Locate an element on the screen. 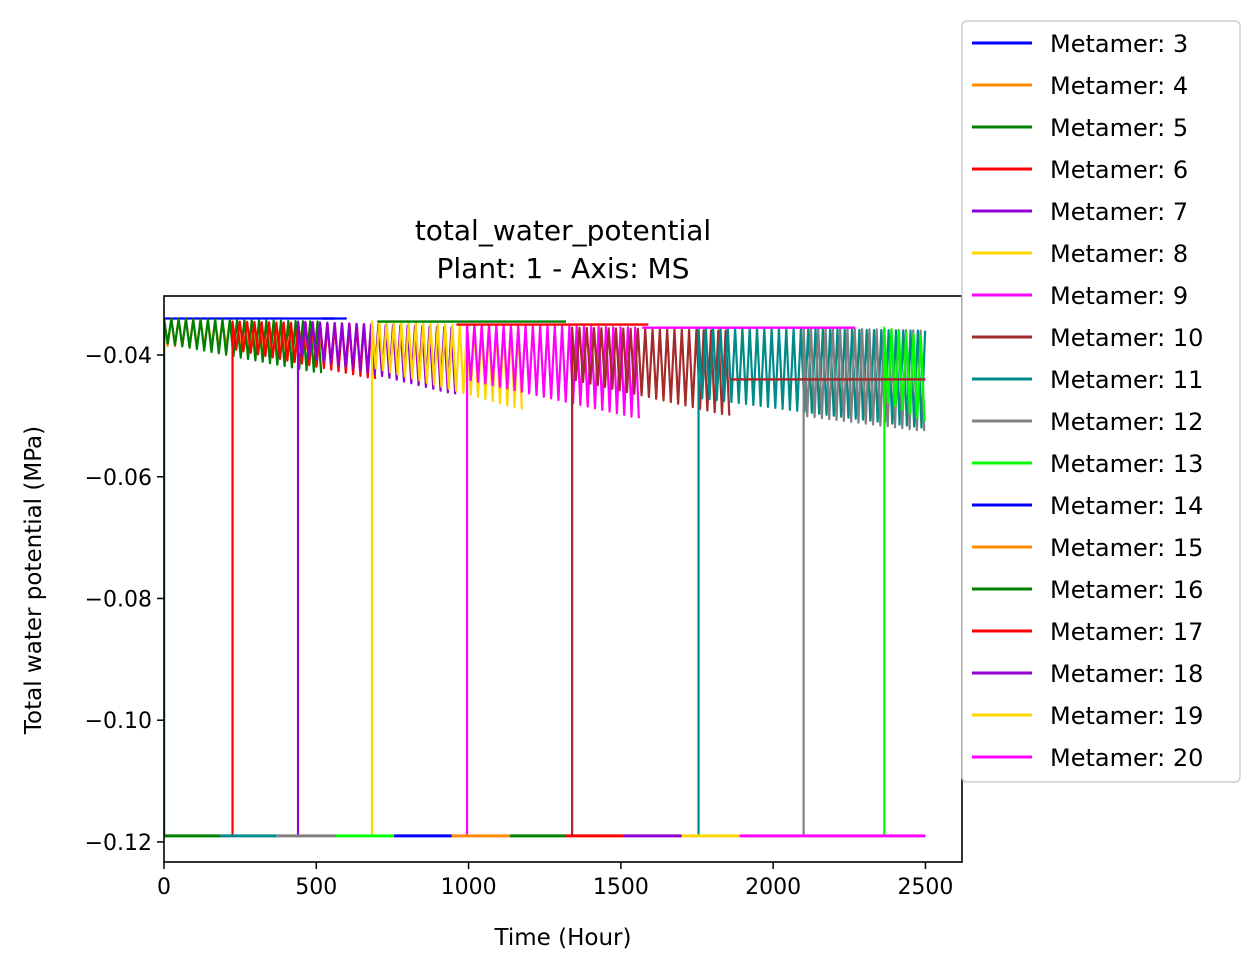 Image resolution: width=1259 pixels, height=971 pixels. legend-label: Metamer: 14 is located at coordinates (1126, 506).